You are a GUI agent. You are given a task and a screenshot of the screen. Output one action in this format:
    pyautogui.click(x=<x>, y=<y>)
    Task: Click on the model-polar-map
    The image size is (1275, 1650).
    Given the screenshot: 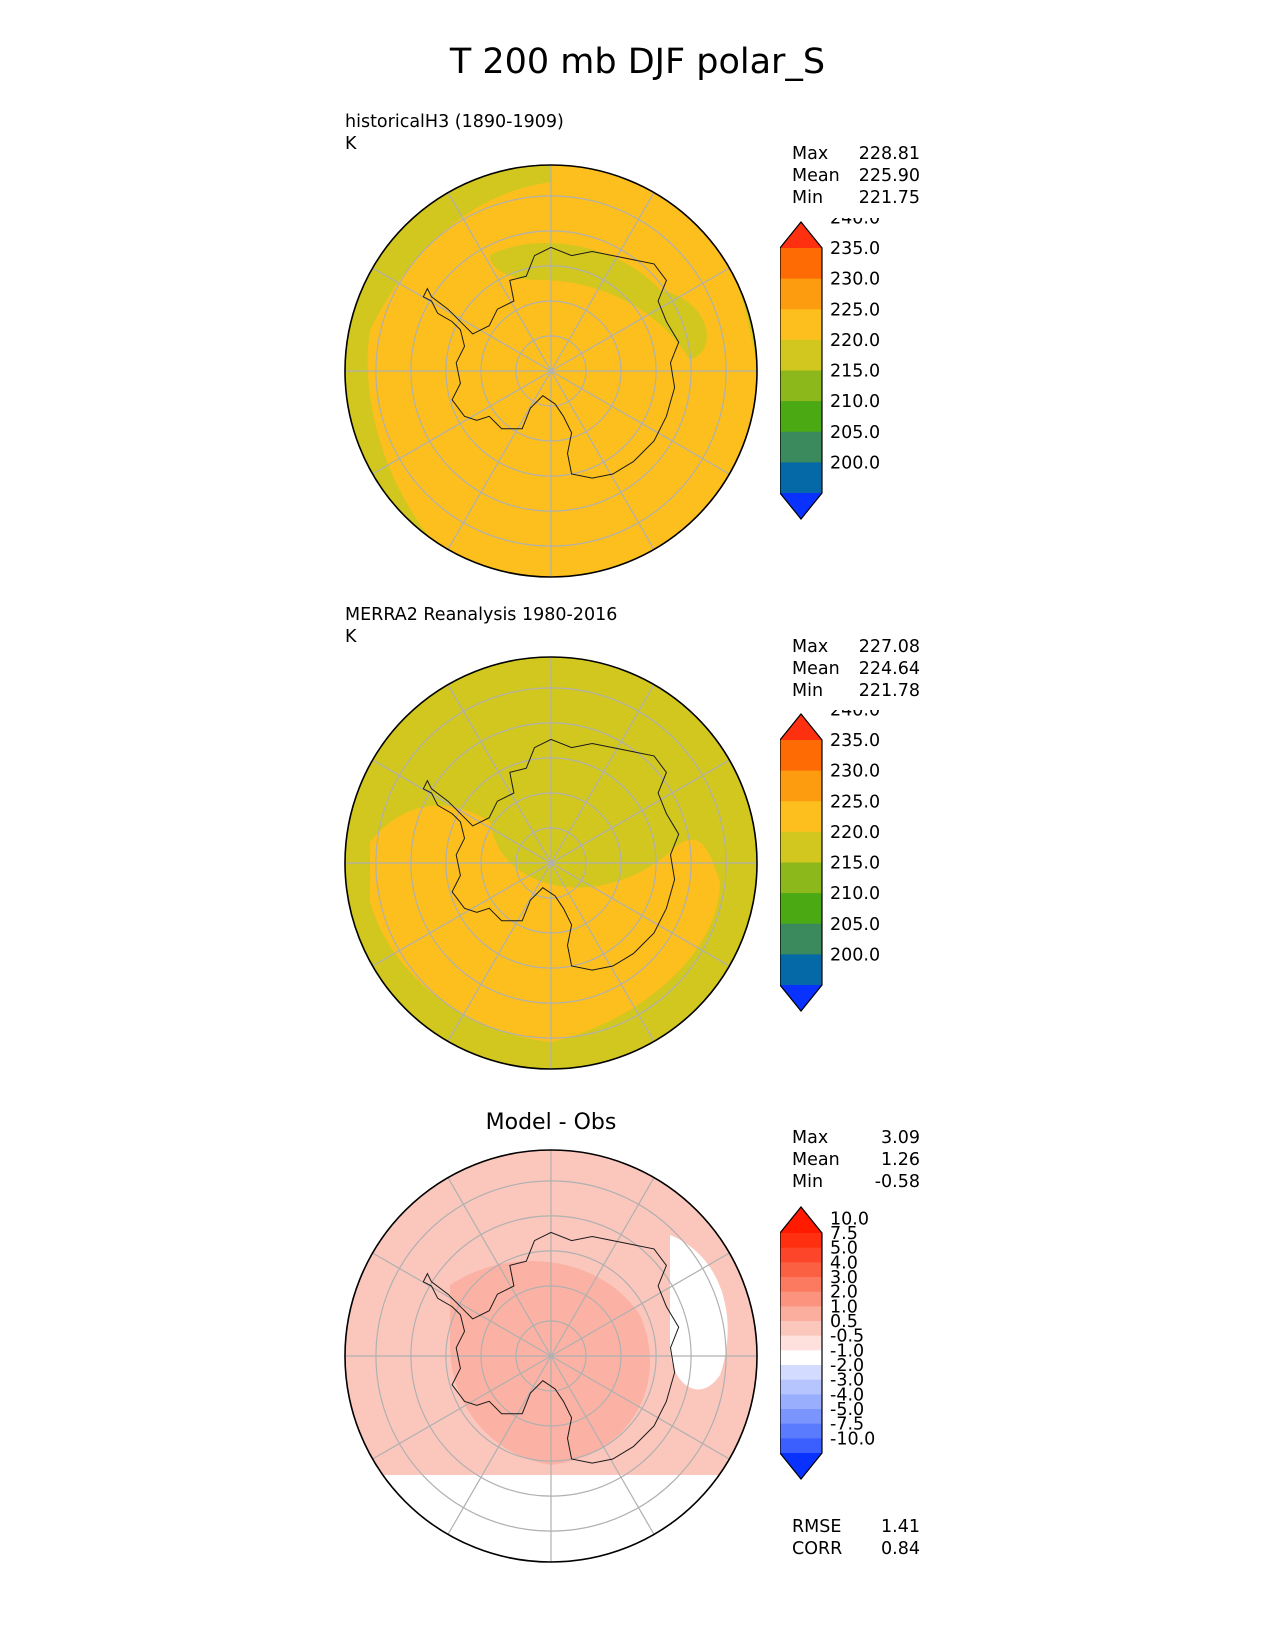 What is the action you would take?
    pyautogui.click(x=551, y=371)
    